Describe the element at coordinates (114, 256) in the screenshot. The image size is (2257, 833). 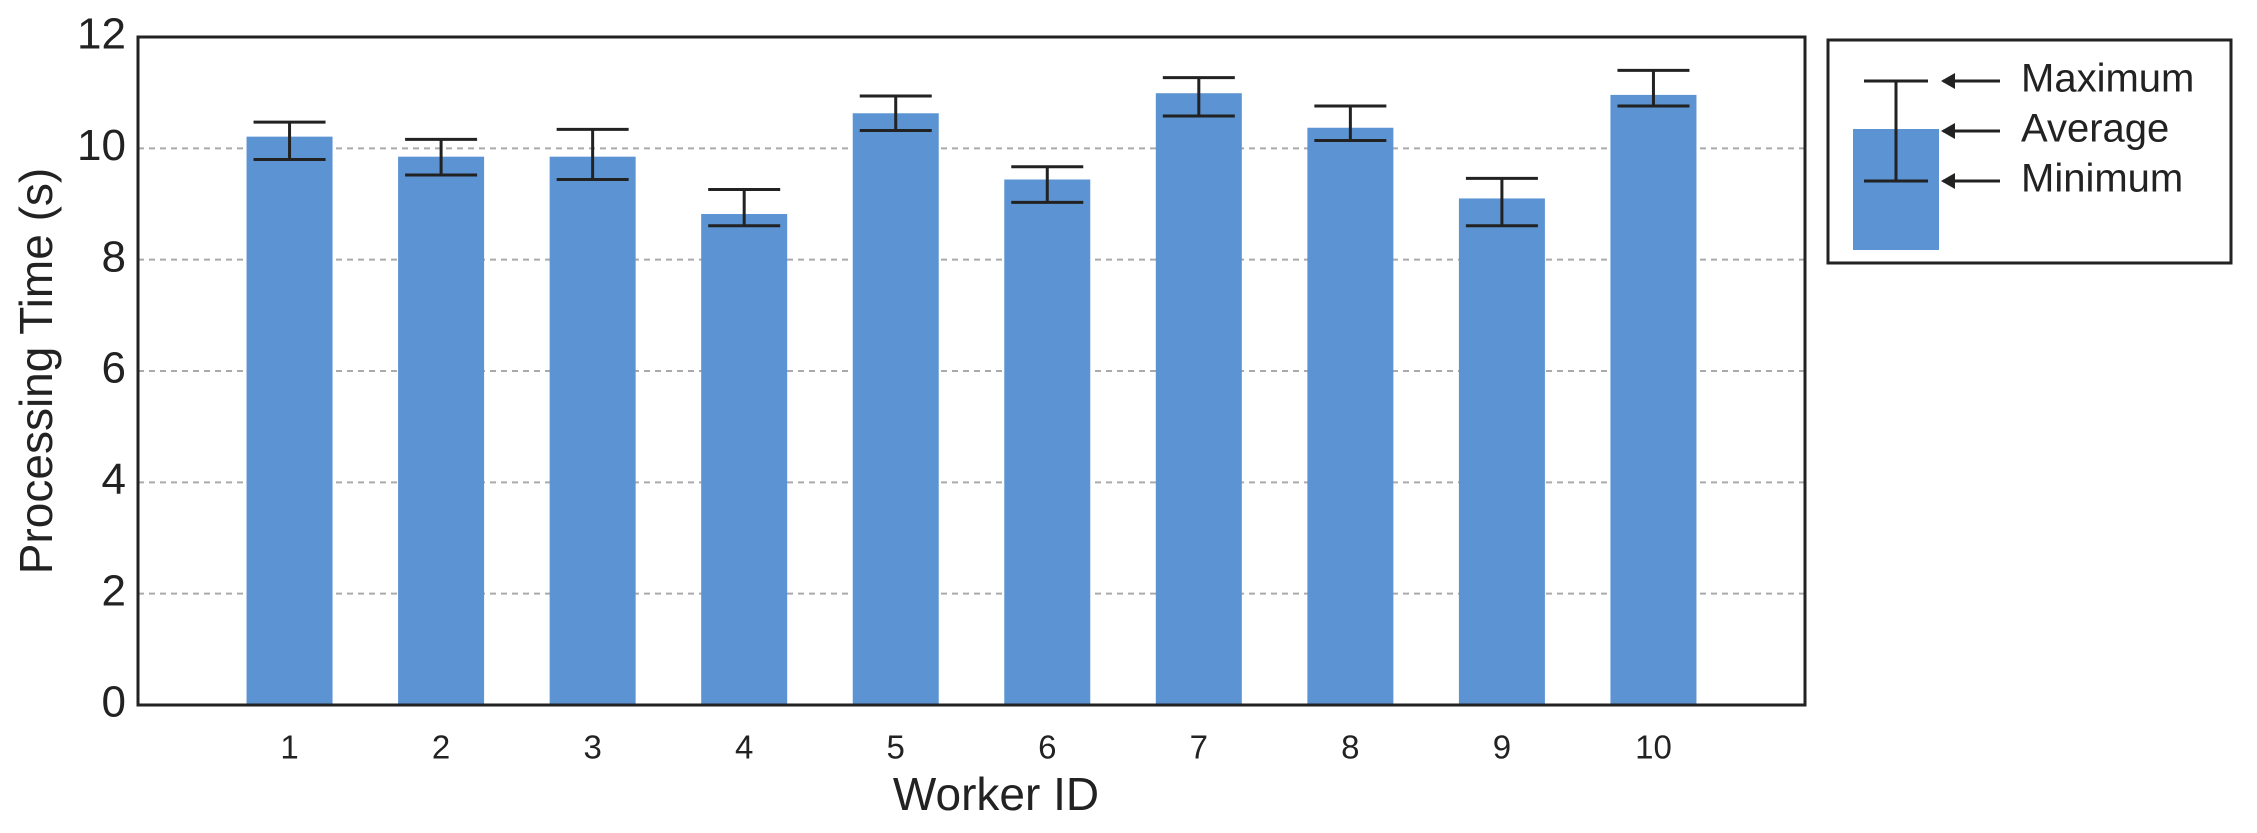
I see `y-tick-label: 8` at that location.